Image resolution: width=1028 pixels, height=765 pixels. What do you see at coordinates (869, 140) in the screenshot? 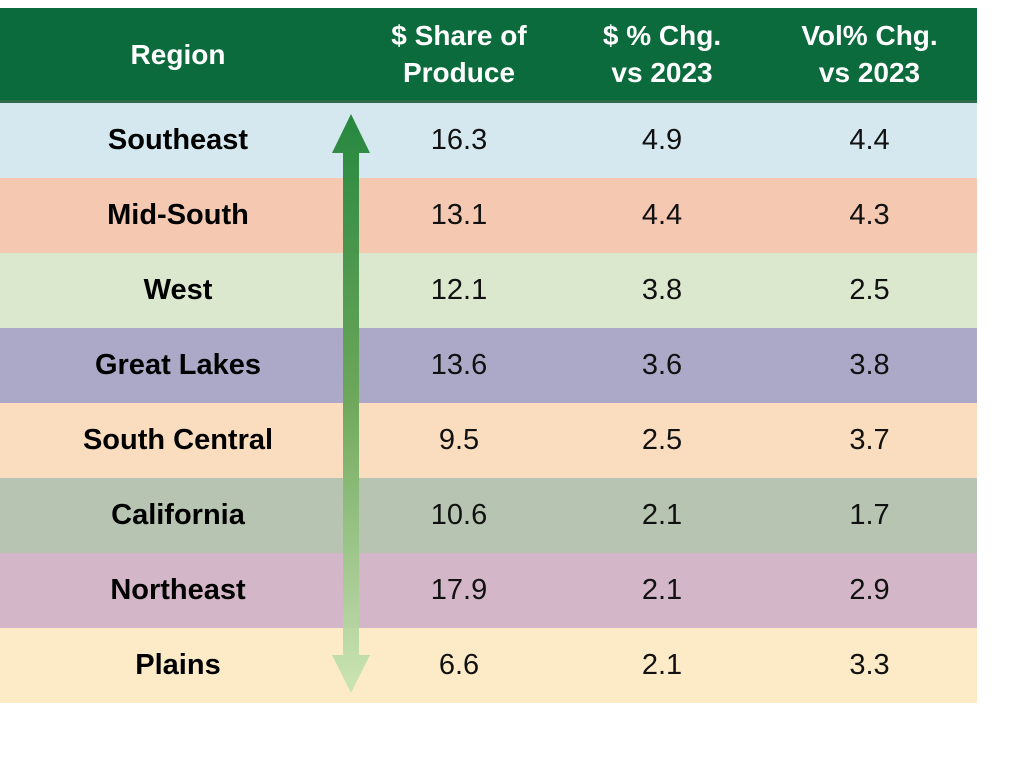
I see `vol-pct-chg-cell: 4.4` at bounding box center [869, 140].